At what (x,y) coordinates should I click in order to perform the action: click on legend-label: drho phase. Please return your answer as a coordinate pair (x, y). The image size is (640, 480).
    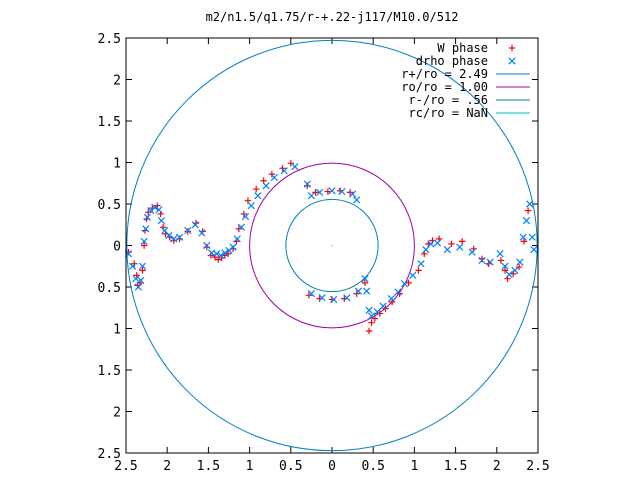
    Looking at the image, I should click on (452, 61).